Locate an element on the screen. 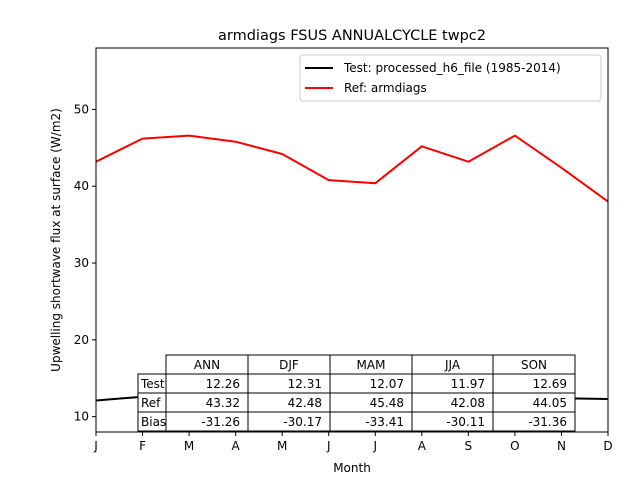 The height and width of the screenshot is (480, 640). legend-box is located at coordinates (450, 78).